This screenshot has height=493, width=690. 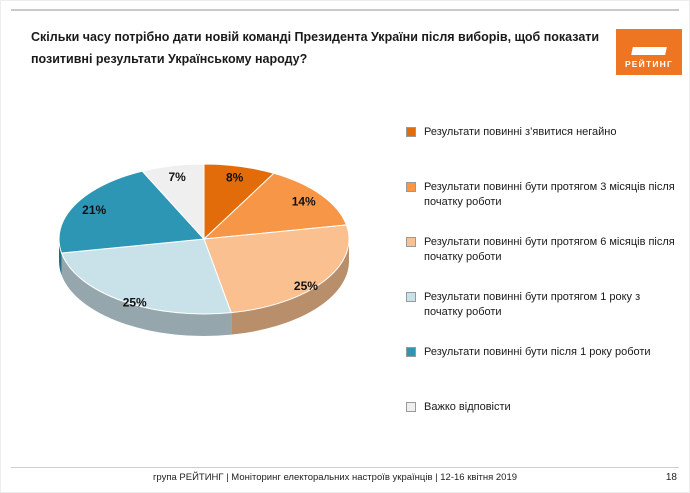 What do you see at coordinates (235, 177) in the screenshot?
I see `pie-percent-label: 8%` at bounding box center [235, 177].